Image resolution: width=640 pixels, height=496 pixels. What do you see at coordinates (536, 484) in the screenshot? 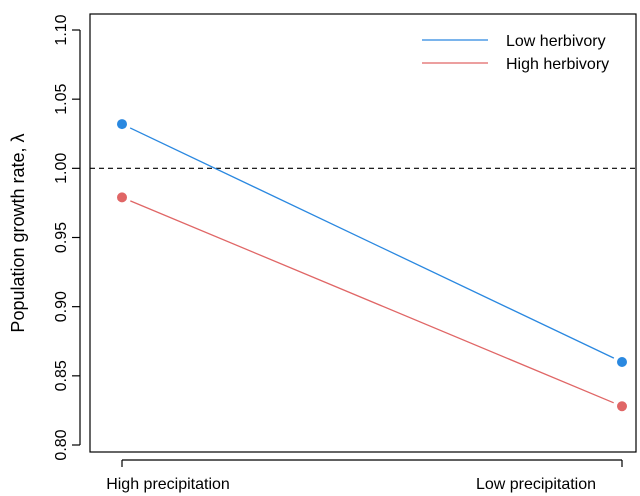
I see `x-tick-label: Low precipitation` at bounding box center [536, 484].